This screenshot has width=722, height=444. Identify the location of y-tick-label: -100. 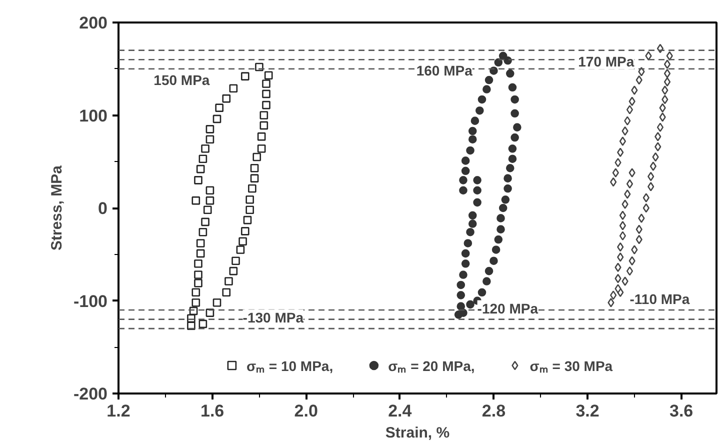
(90, 301).